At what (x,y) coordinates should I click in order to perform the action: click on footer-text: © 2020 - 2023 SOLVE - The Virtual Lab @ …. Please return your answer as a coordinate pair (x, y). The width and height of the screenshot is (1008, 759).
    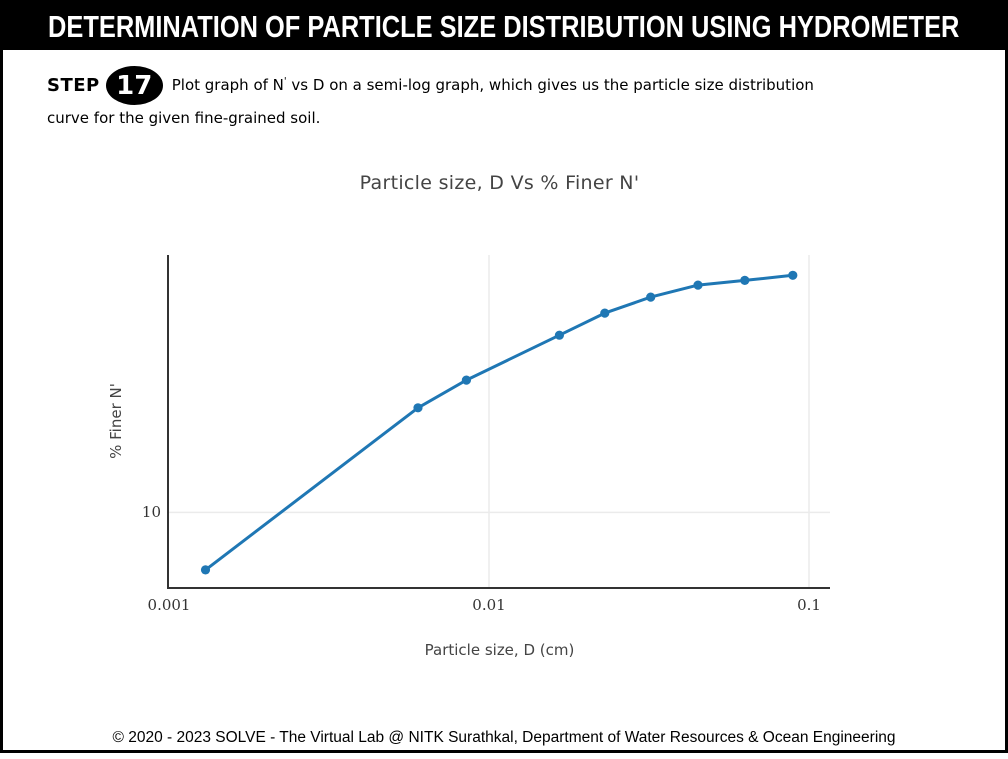
    Looking at the image, I should click on (504, 737).